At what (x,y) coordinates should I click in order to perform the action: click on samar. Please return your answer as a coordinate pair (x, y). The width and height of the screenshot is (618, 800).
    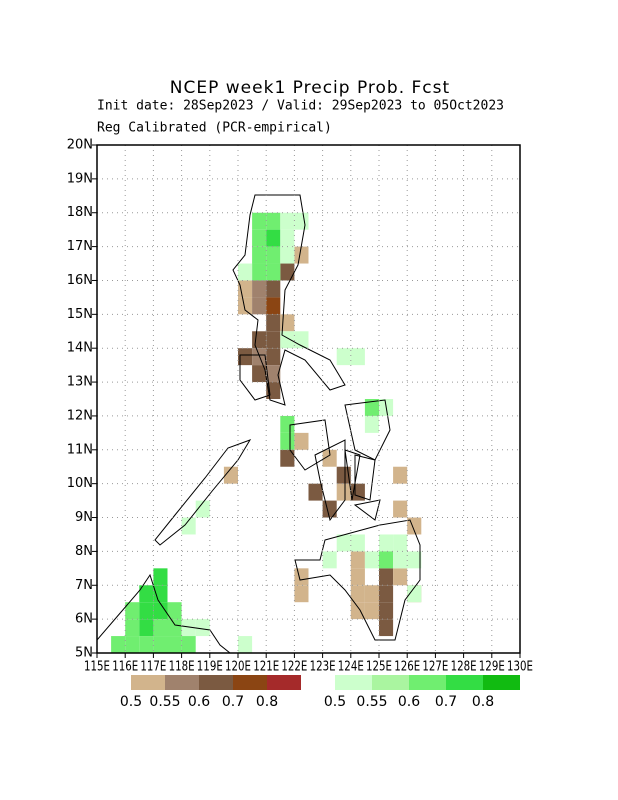
    Looking at the image, I should click on (367, 430).